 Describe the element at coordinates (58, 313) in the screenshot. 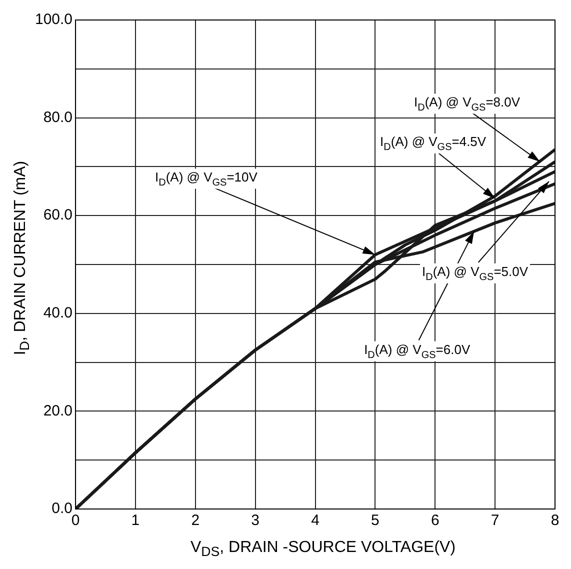

I see `y-tick-label: 40.0` at that location.